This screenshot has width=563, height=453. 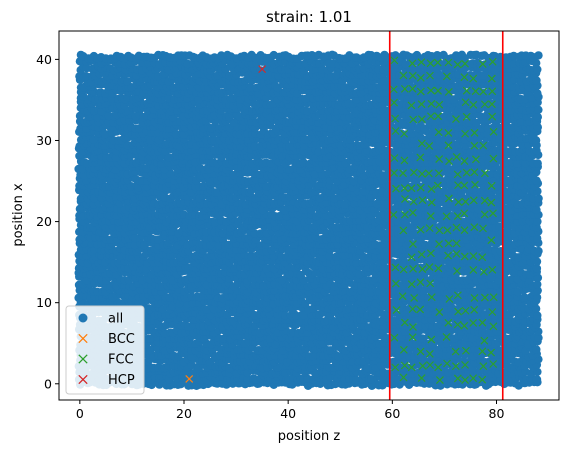 What do you see at coordinates (309, 17) in the screenshot?
I see `chart-title: strain: 1.01` at bounding box center [309, 17].